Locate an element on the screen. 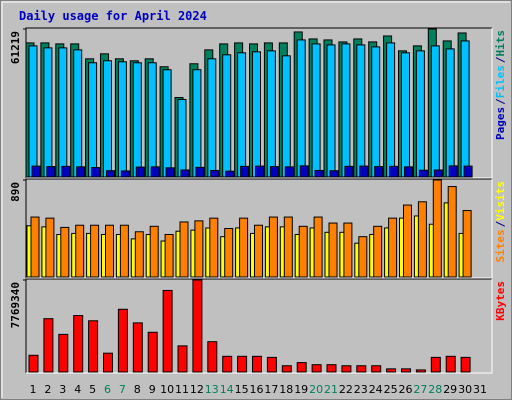 Image resolution: width=512 pixels, height=400 pixels. y-tick-label: 7769340 is located at coordinates (15, 305).